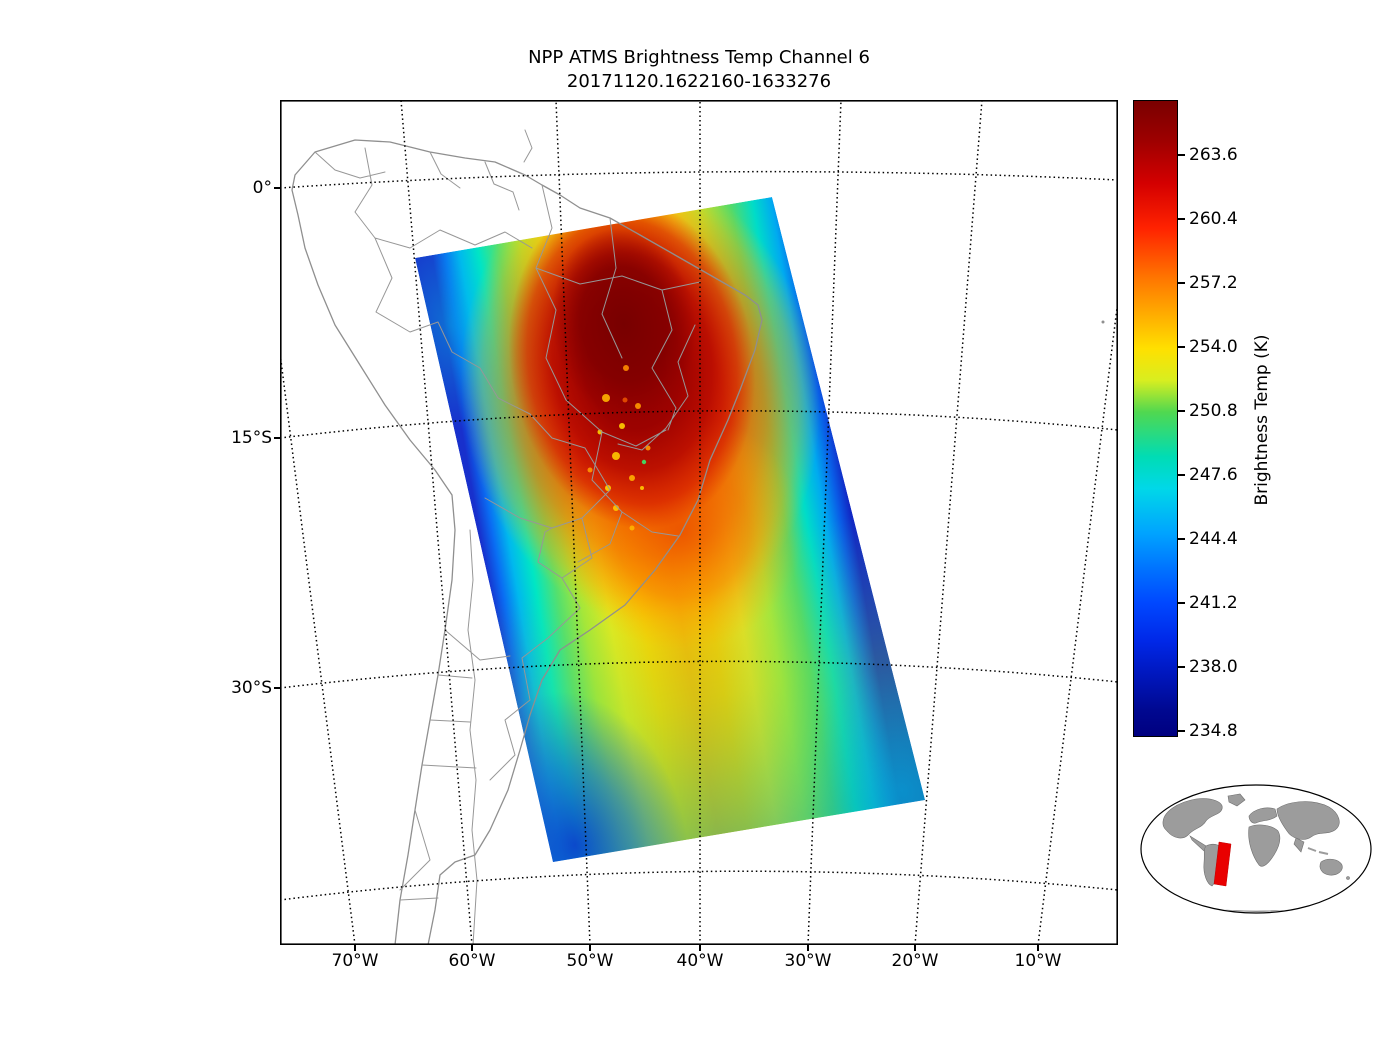  I want to click on inset-continents, so click(1256, 852).